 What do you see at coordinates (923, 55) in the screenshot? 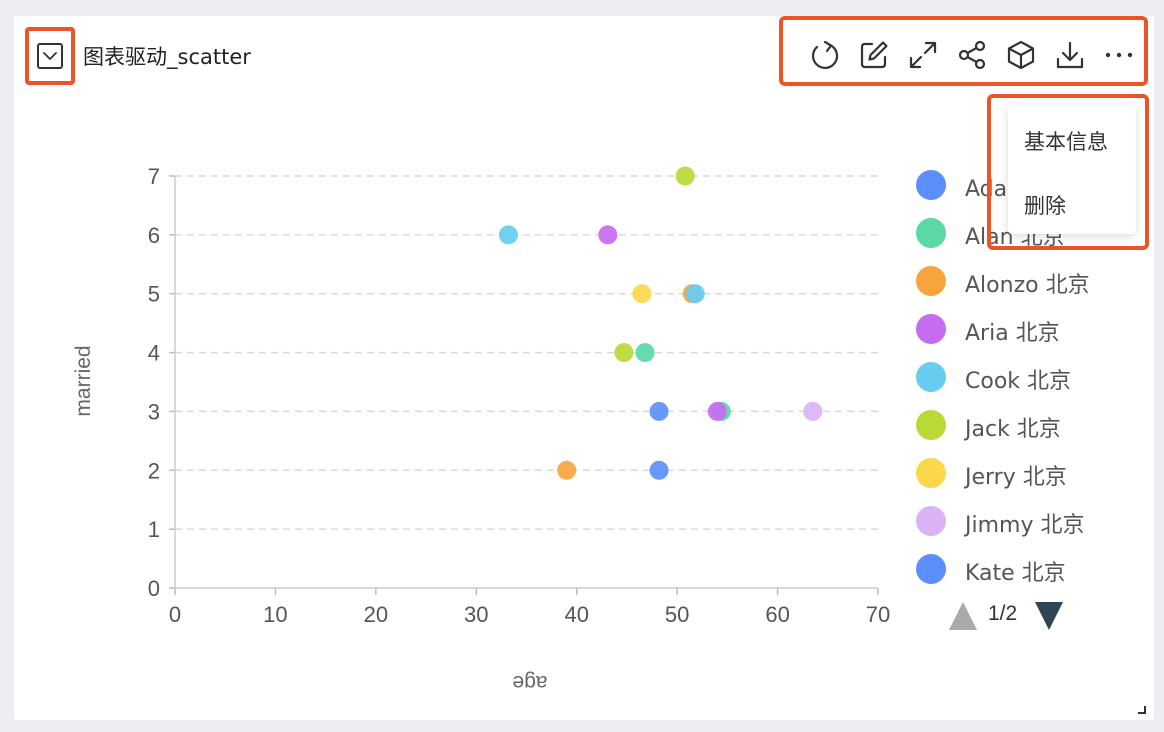
I see `fullscreen-icon` at bounding box center [923, 55].